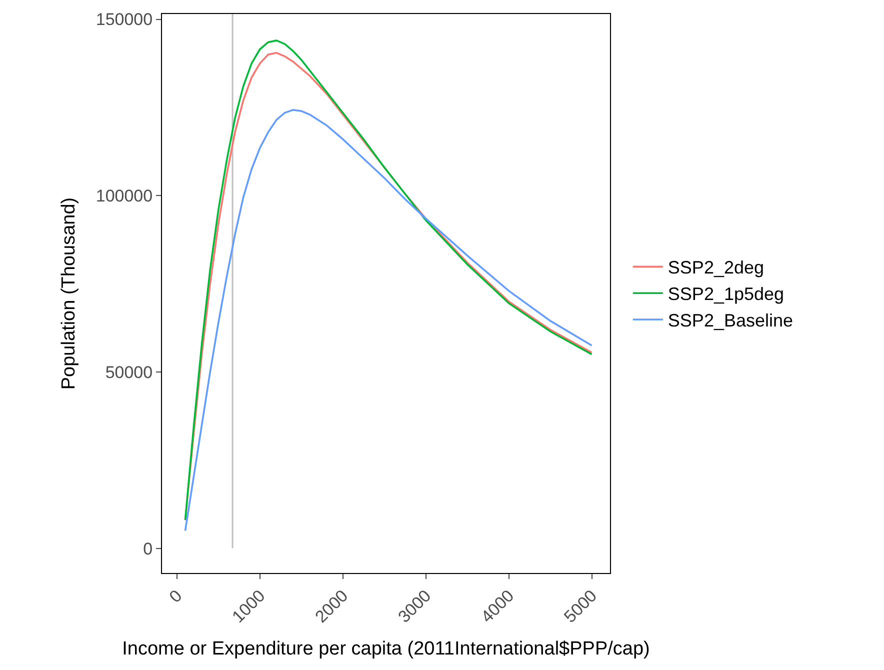 The image size is (884, 670). What do you see at coordinates (176, 596) in the screenshot?
I see `x-tick-label: 0` at bounding box center [176, 596].